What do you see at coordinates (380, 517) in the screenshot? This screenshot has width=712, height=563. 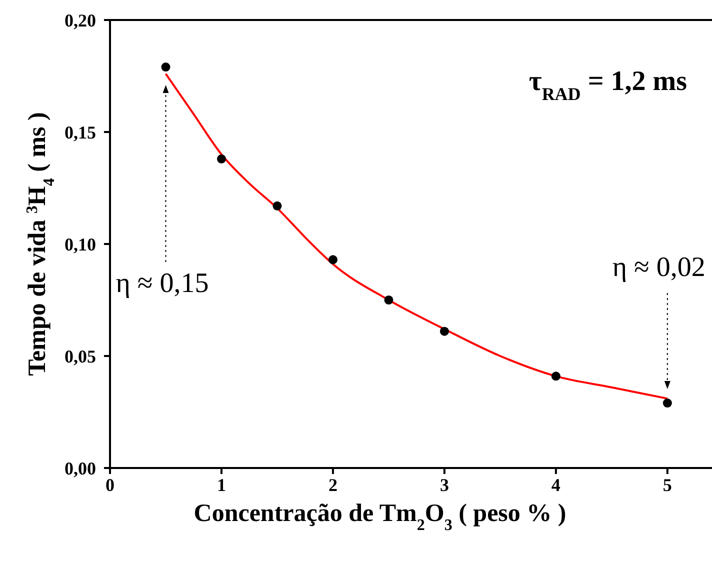 I see `x-axis-title: Concentração de Tm$_{2}$O$_{3}$ ( peso % )` at bounding box center [380, 517].